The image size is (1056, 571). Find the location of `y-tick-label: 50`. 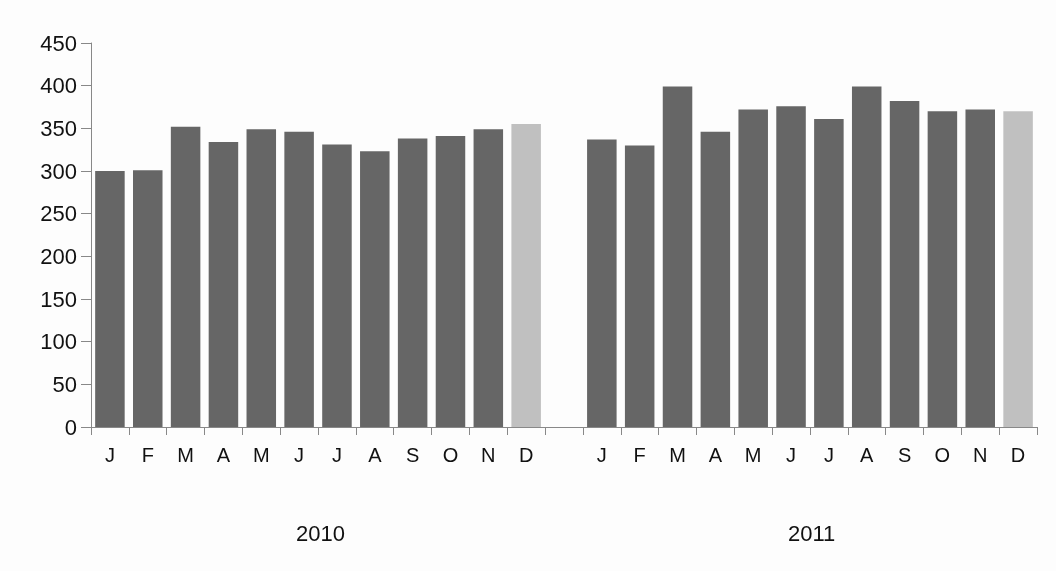

y-tick-label: 50 is located at coordinates (64, 384).